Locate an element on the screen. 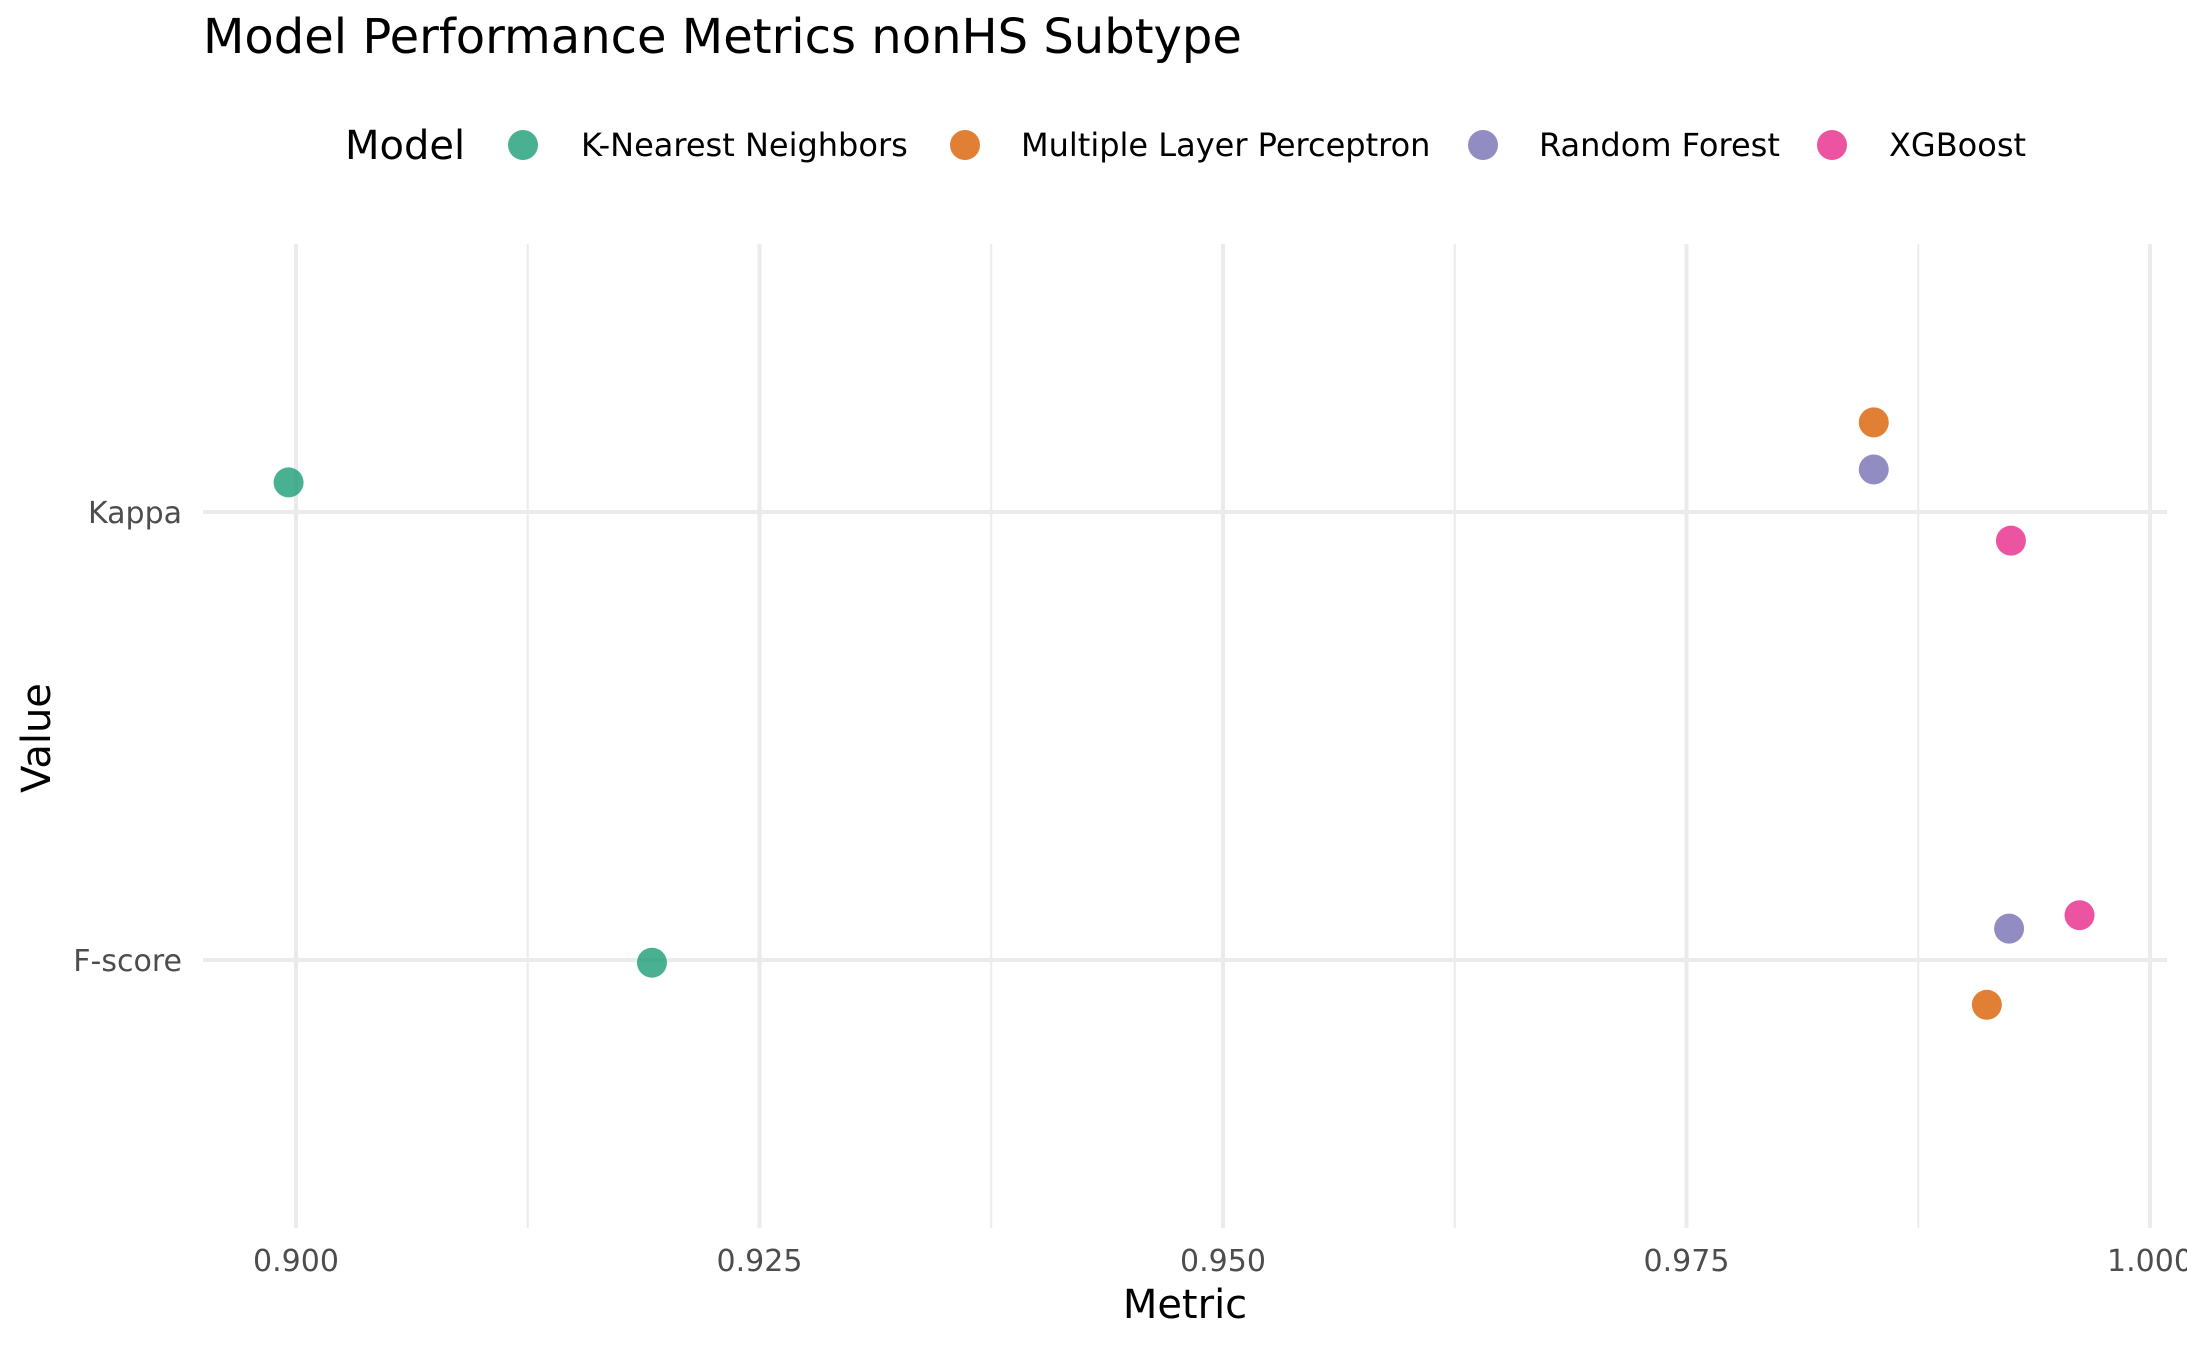  x-tick-label: 0.900 is located at coordinates (296, 1261).